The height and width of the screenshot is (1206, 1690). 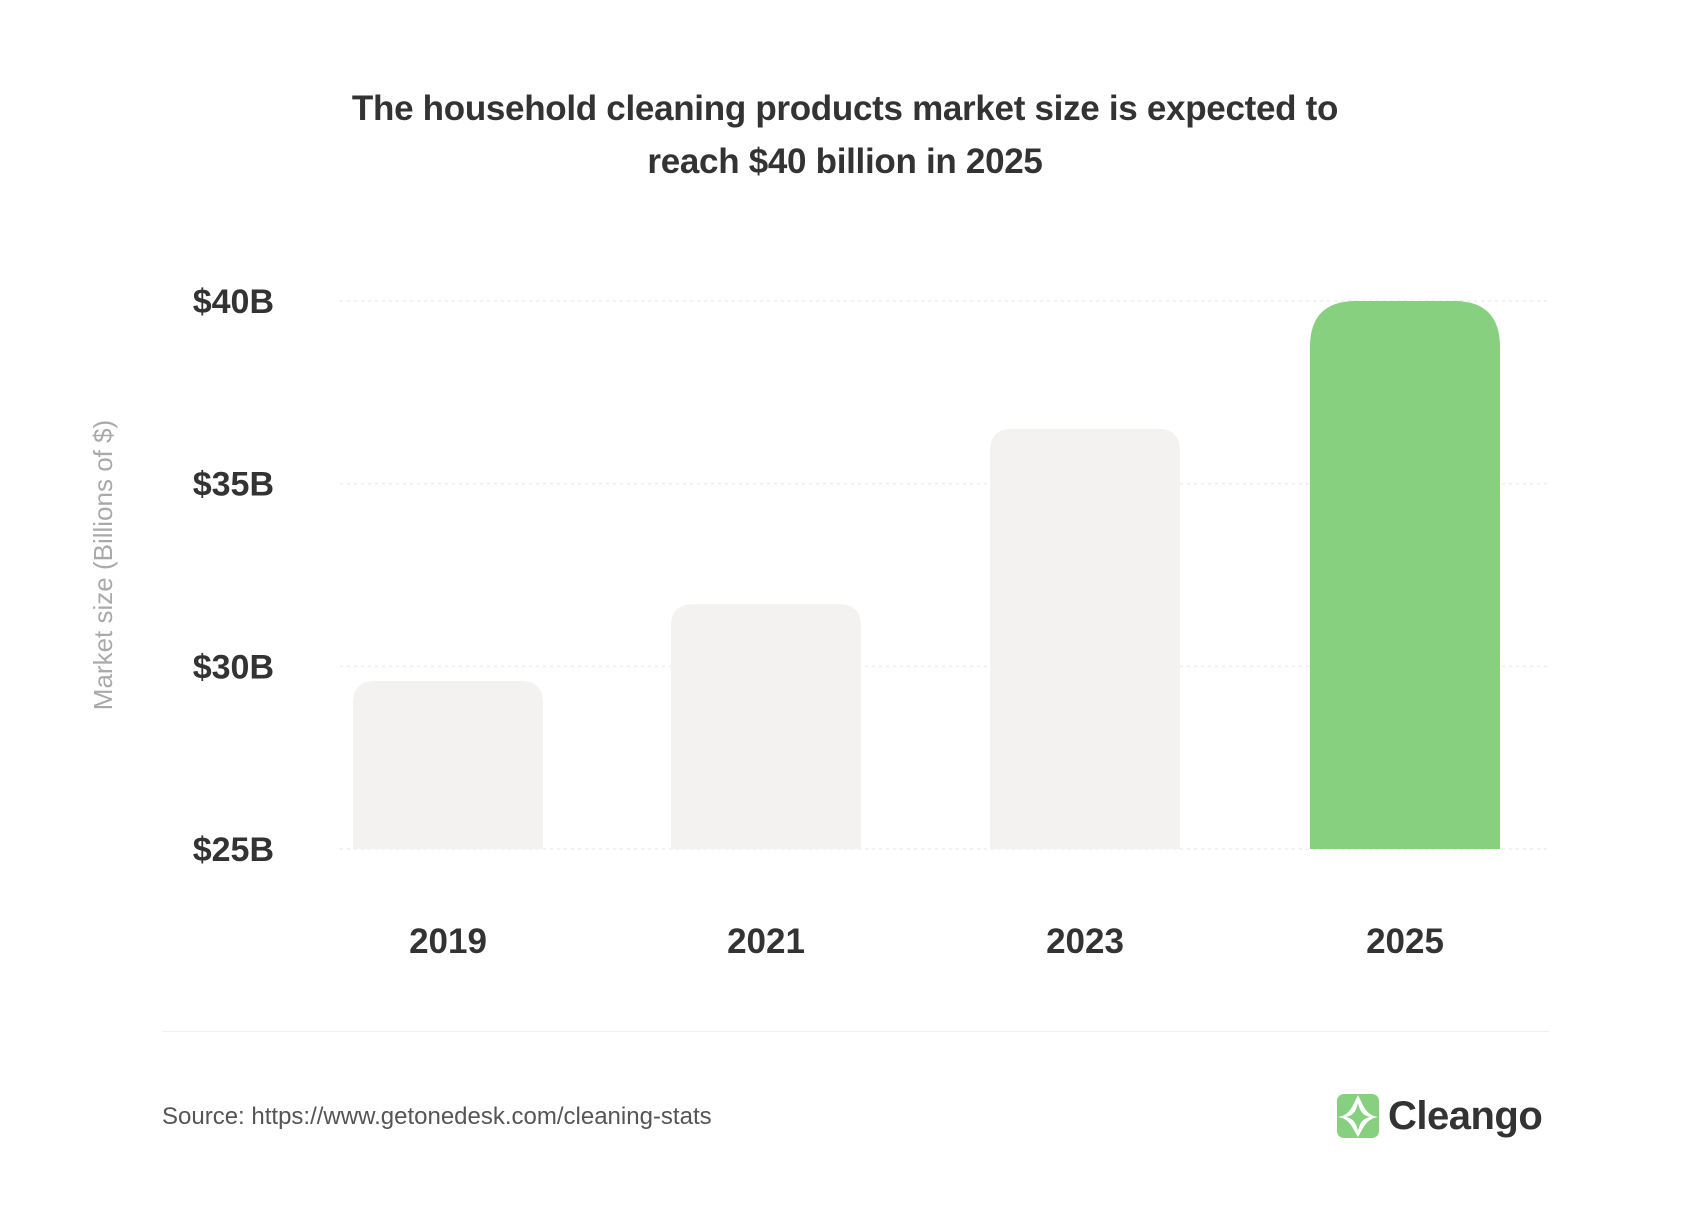 What do you see at coordinates (1085, 941) in the screenshot?
I see `x-tick-label: 2023` at bounding box center [1085, 941].